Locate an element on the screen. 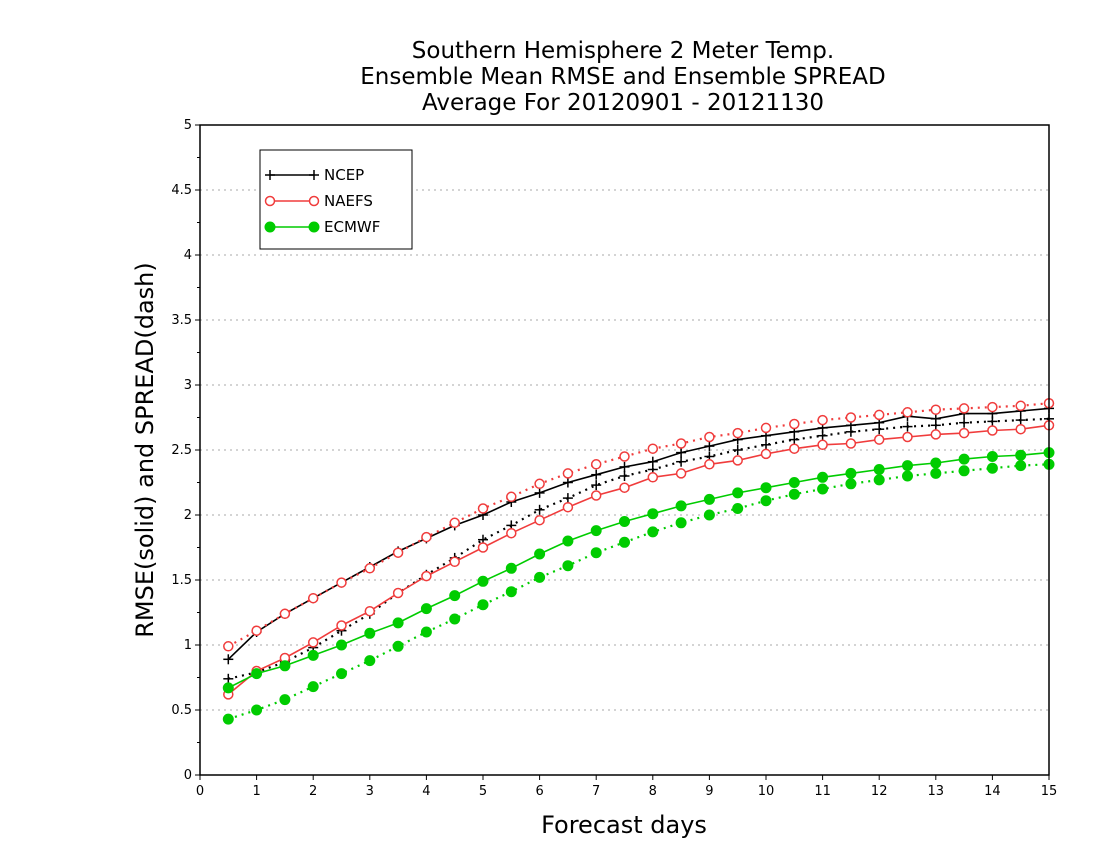 The height and width of the screenshot is (850, 1100). y-tick-label-0: 0 is located at coordinates (188, 775).